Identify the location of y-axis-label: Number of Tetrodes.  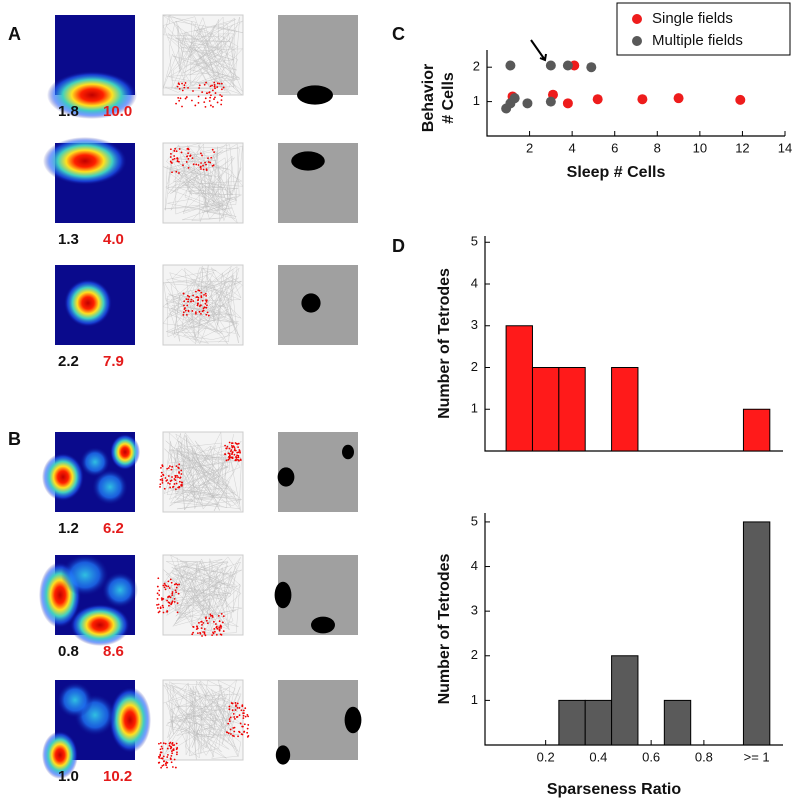
(444, 628).